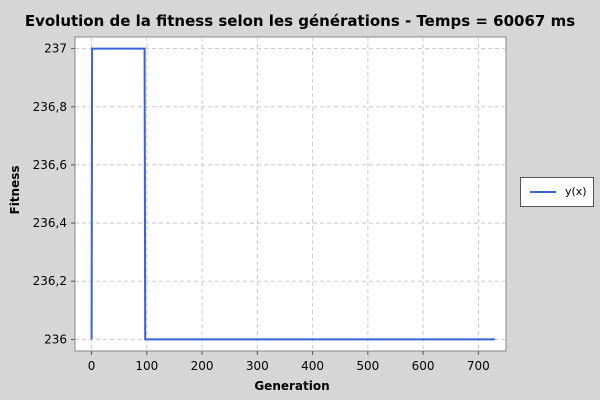  I want to click on y-tick-label: 236,4, so click(50, 223).